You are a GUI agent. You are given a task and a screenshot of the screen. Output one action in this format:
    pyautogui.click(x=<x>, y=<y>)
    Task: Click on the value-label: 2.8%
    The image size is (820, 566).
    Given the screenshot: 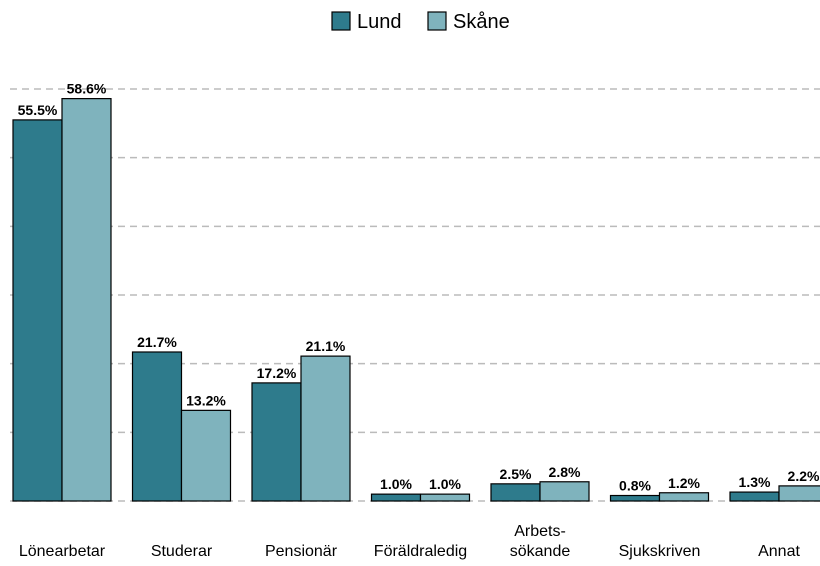 What is the action you would take?
    pyautogui.click(x=565, y=472)
    